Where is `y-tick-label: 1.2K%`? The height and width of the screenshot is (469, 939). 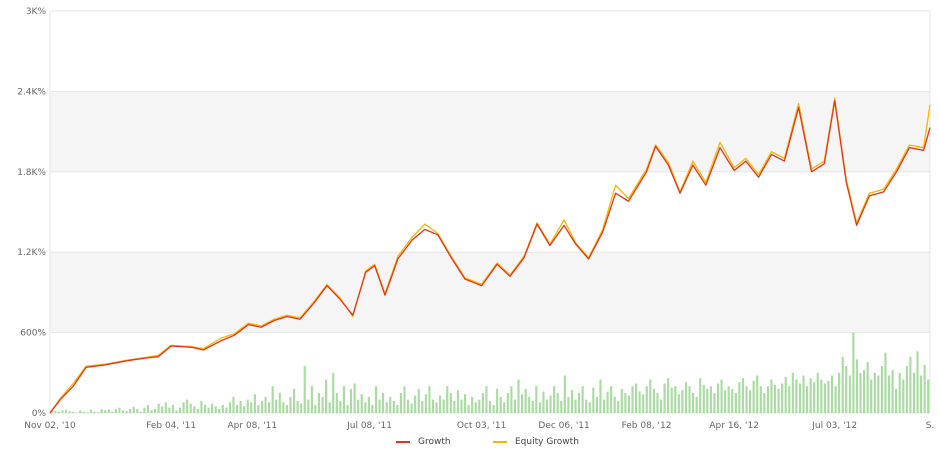 y-tick-label: 1.2K% is located at coordinates (31, 253).